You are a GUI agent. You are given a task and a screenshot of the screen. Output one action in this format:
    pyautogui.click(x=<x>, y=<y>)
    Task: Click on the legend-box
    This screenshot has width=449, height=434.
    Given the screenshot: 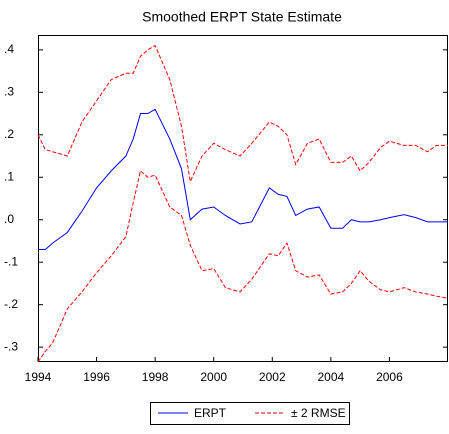 What is the action you would take?
    pyautogui.click(x=250, y=413)
    